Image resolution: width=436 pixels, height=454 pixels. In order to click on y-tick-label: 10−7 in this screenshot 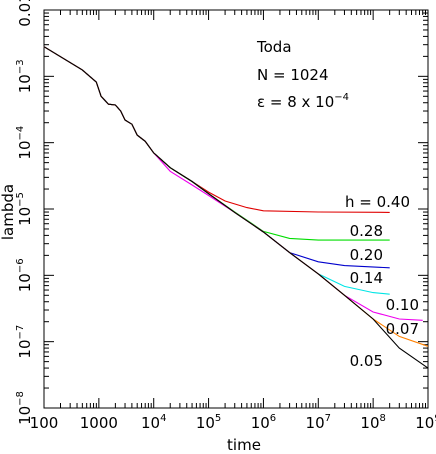, I will do `click(24, 342)`.